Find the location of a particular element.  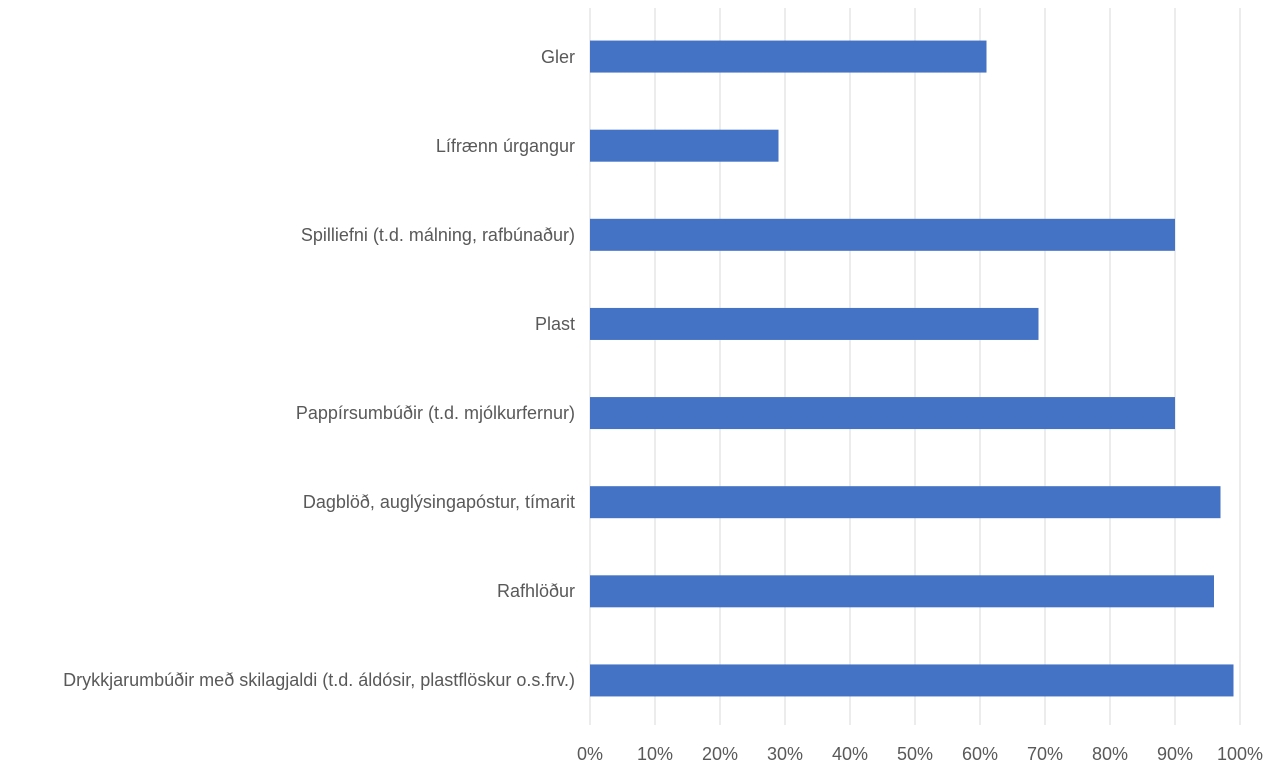

category-text: Spilliefni (t.d. málning, rafbúnaður) is located at coordinates (437, 234).